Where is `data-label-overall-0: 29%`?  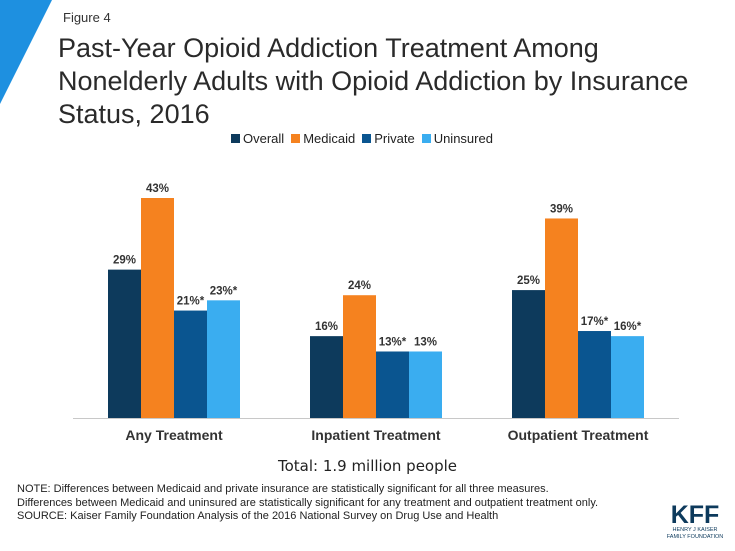 data-label-overall-0: 29% is located at coordinates (124, 261).